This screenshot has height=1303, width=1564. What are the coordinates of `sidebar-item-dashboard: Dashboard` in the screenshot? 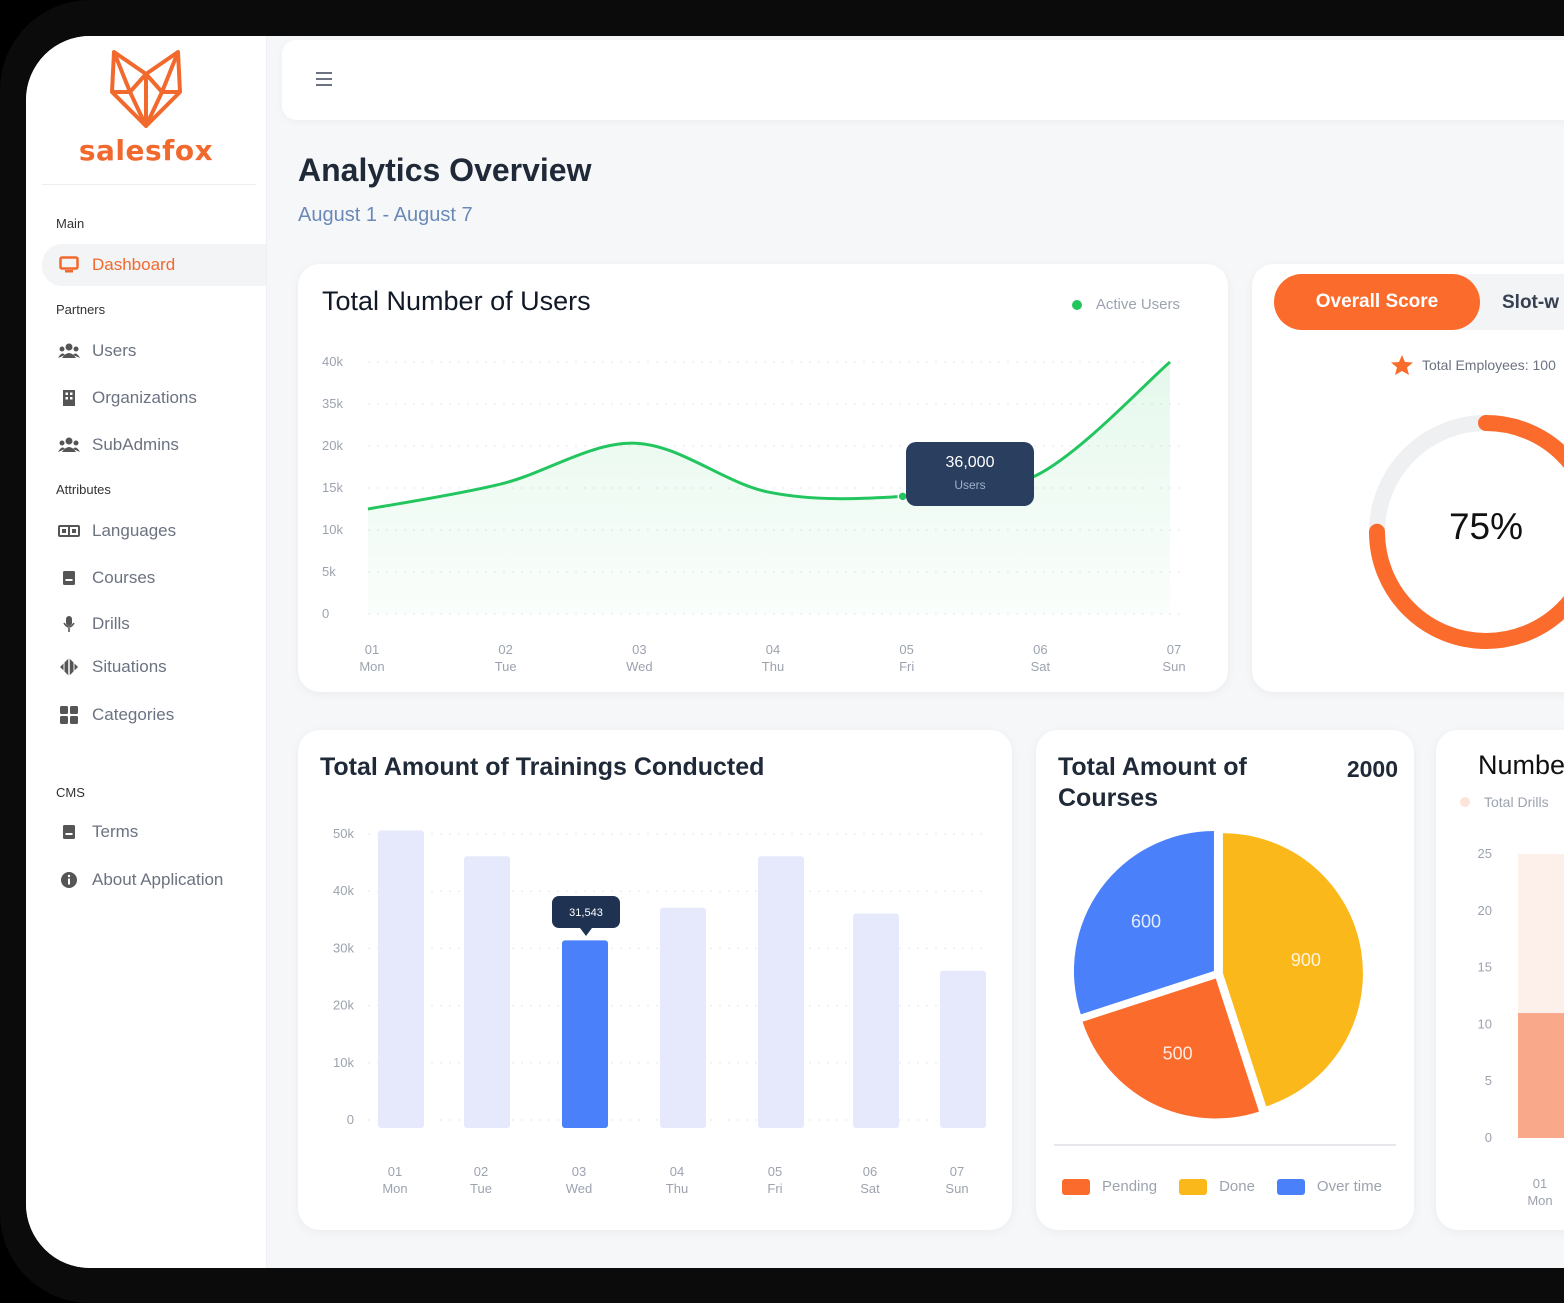 It's located at (154, 265).